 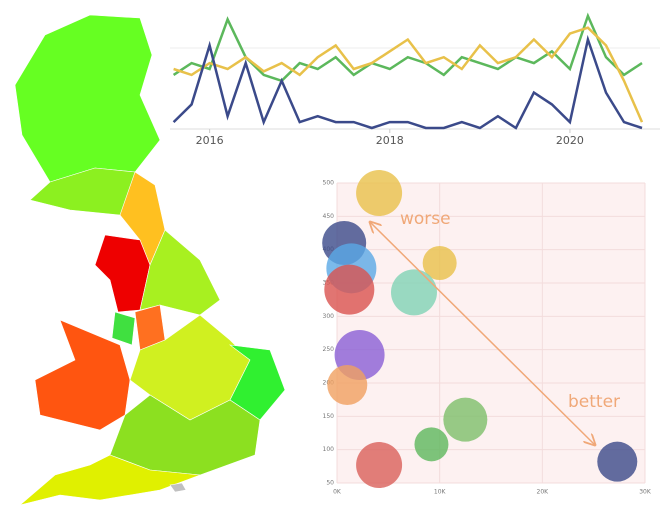 I want to click on y-tick-label: 450, so click(x=329, y=216).